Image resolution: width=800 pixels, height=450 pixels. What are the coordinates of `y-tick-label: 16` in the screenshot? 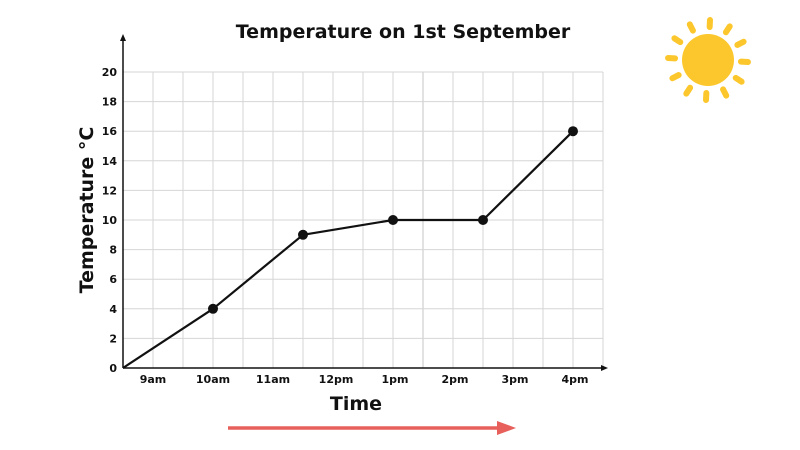 It's located at (110, 131).